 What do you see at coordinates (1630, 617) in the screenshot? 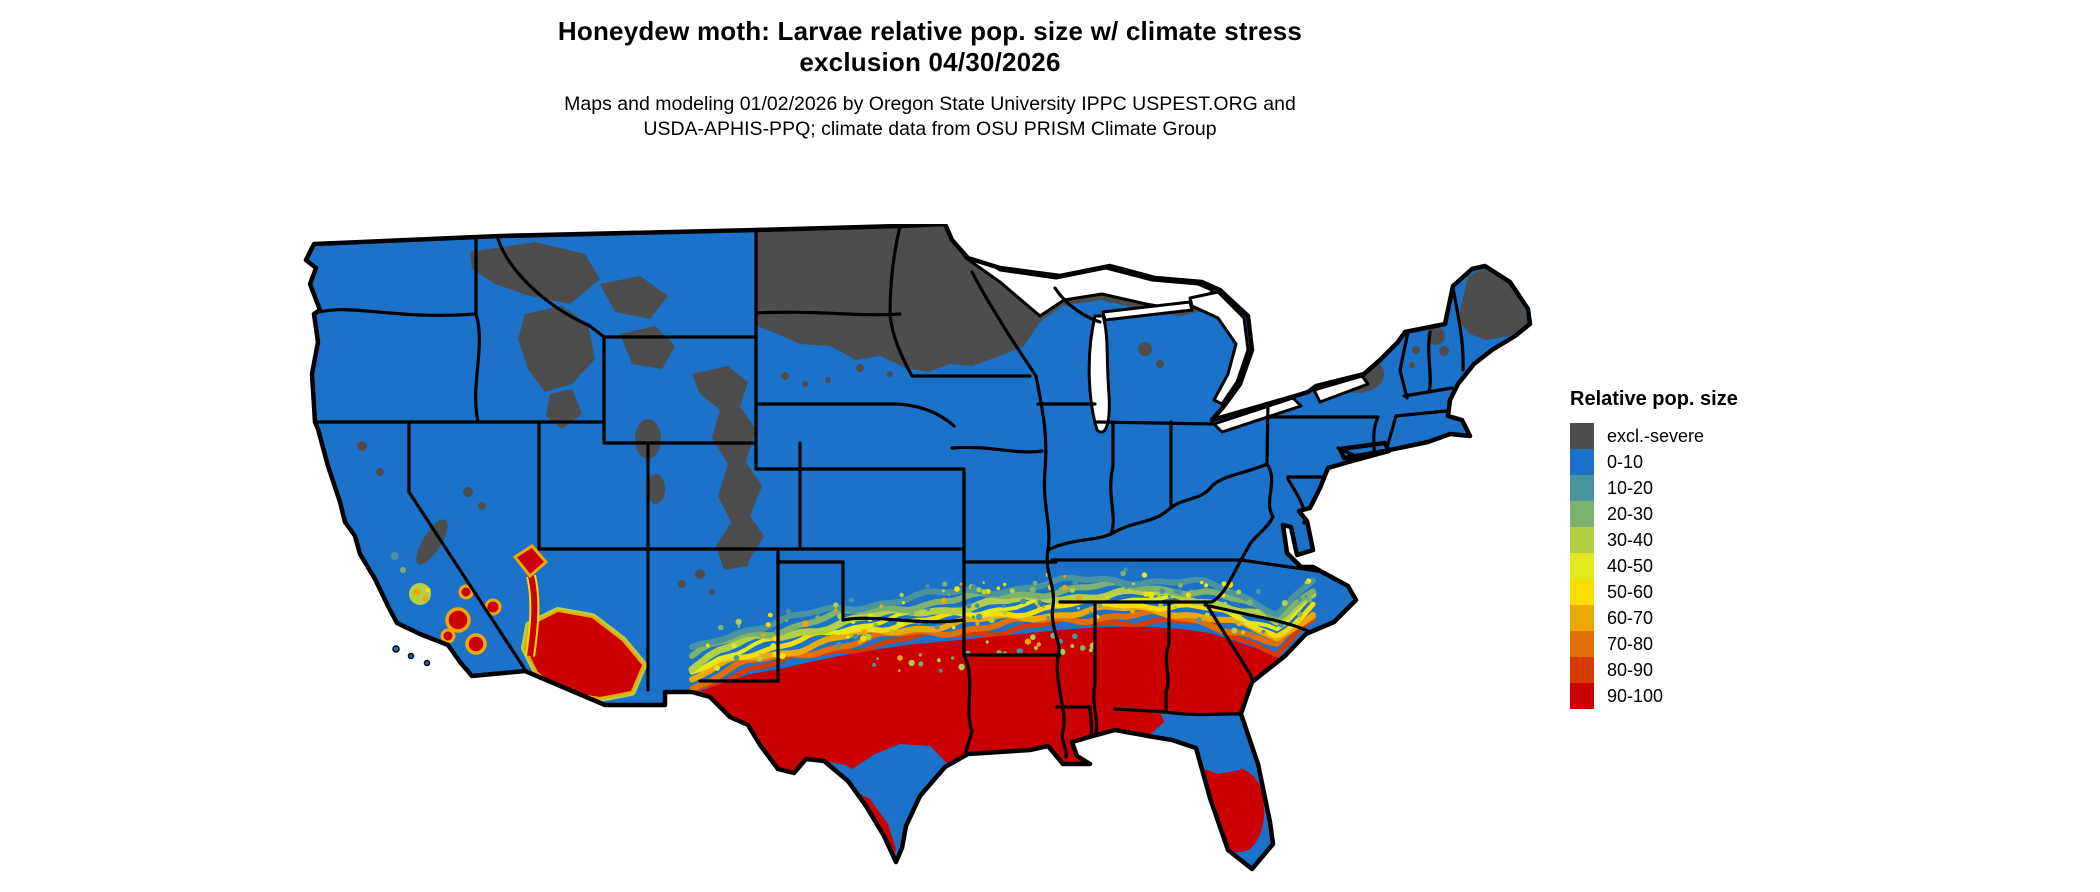
I see `legend-label: 60-70` at bounding box center [1630, 617].